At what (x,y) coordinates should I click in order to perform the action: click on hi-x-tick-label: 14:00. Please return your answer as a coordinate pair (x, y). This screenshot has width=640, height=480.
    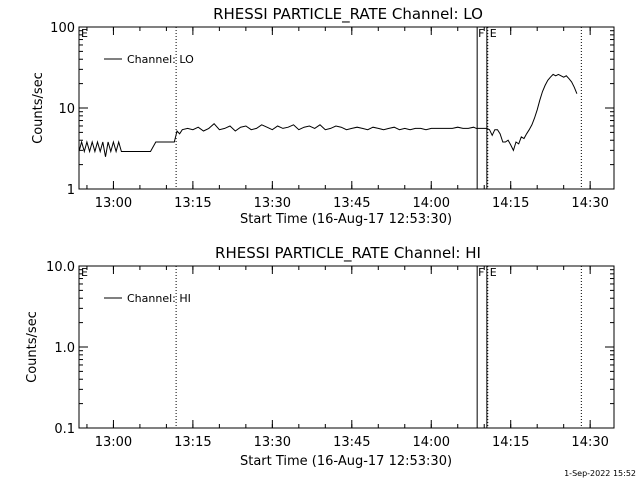
    Looking at the image, I should click on (431, 442).